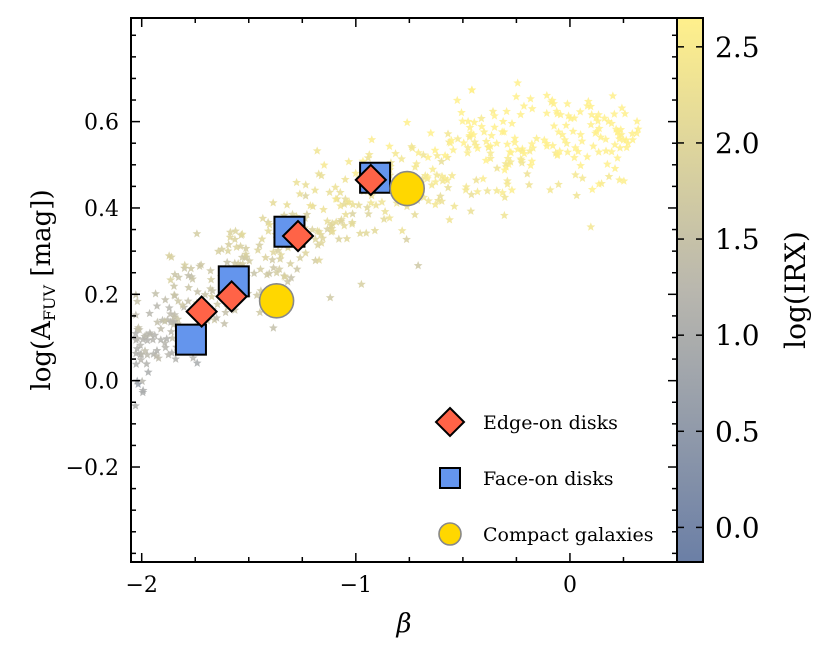 The width and height of the screenshot is (831, 656). Describe the element at coordinates (101, 209) in the screenshot. I see `y-tick-label: 0.4` at that location.